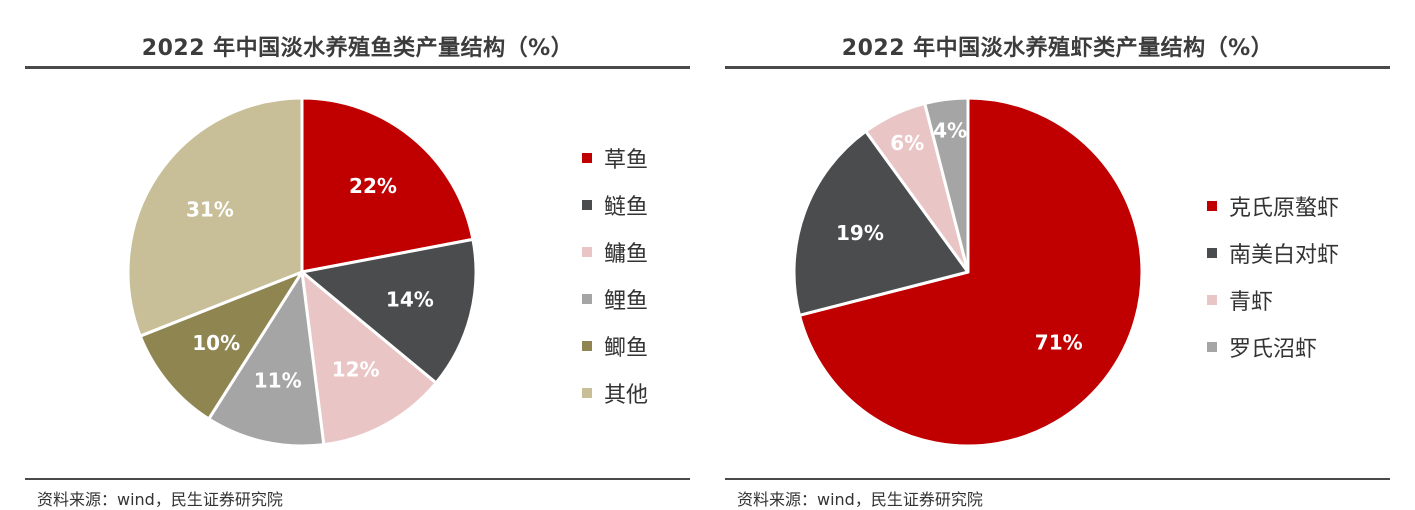 The height and width of the screenshot is (510, 1415). What do you see at coordinates (626, 395) in the screenshot?
I see `legend-label: 其他` at bounding box center [626, 395].